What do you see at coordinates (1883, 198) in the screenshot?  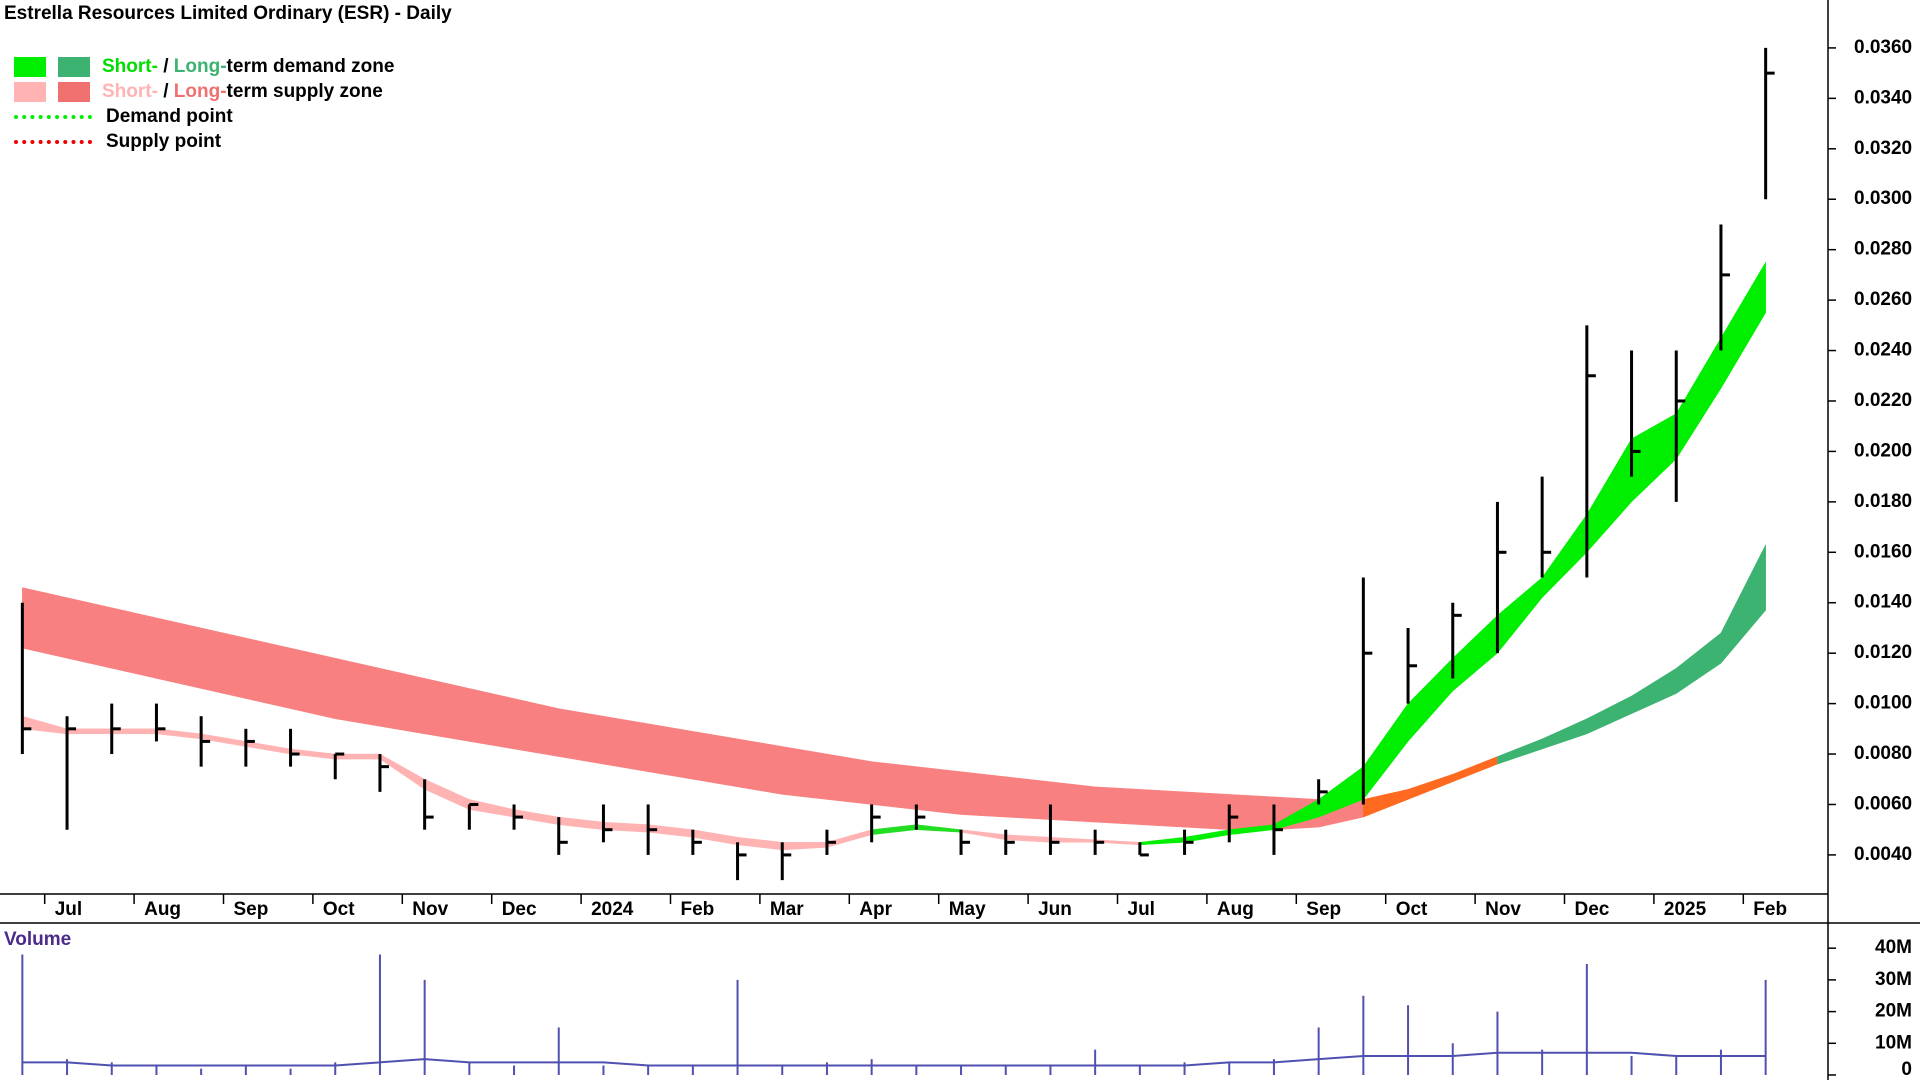 I see `y-tick-label: 0.0300` at bounding box center [1883, 198].